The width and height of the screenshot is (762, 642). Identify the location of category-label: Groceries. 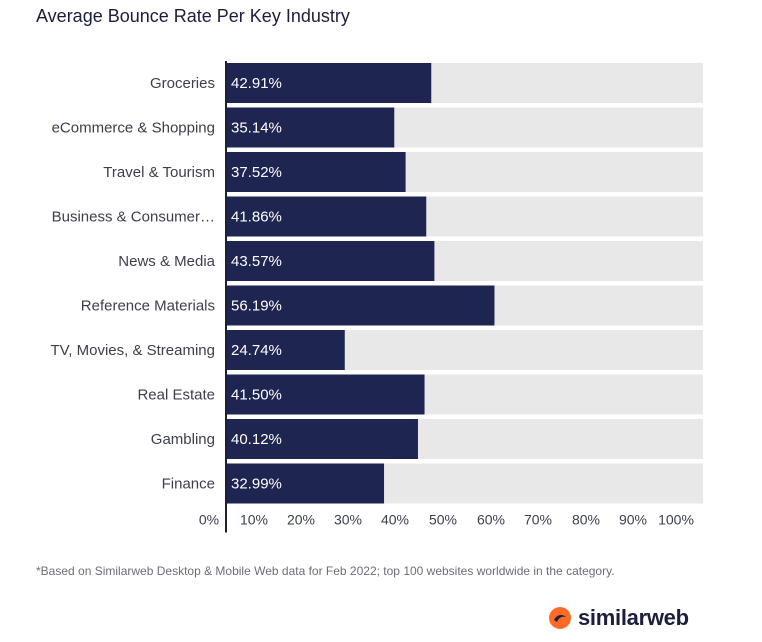
(182, 83).